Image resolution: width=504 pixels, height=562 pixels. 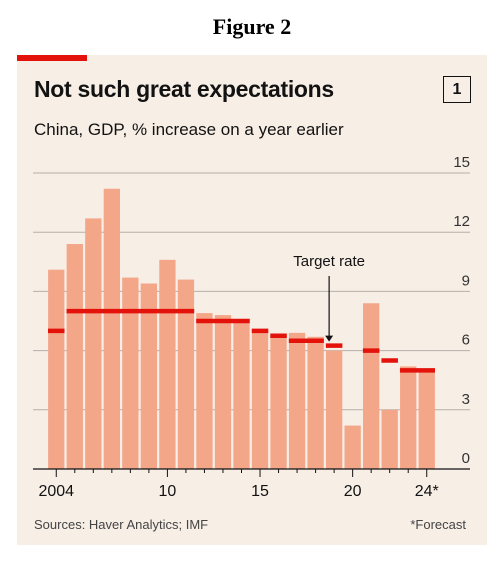 What do you see at coordinates (389, 439) in the screenshot?
I see `gdp-bar-2022` at bounding box center [389, 439].